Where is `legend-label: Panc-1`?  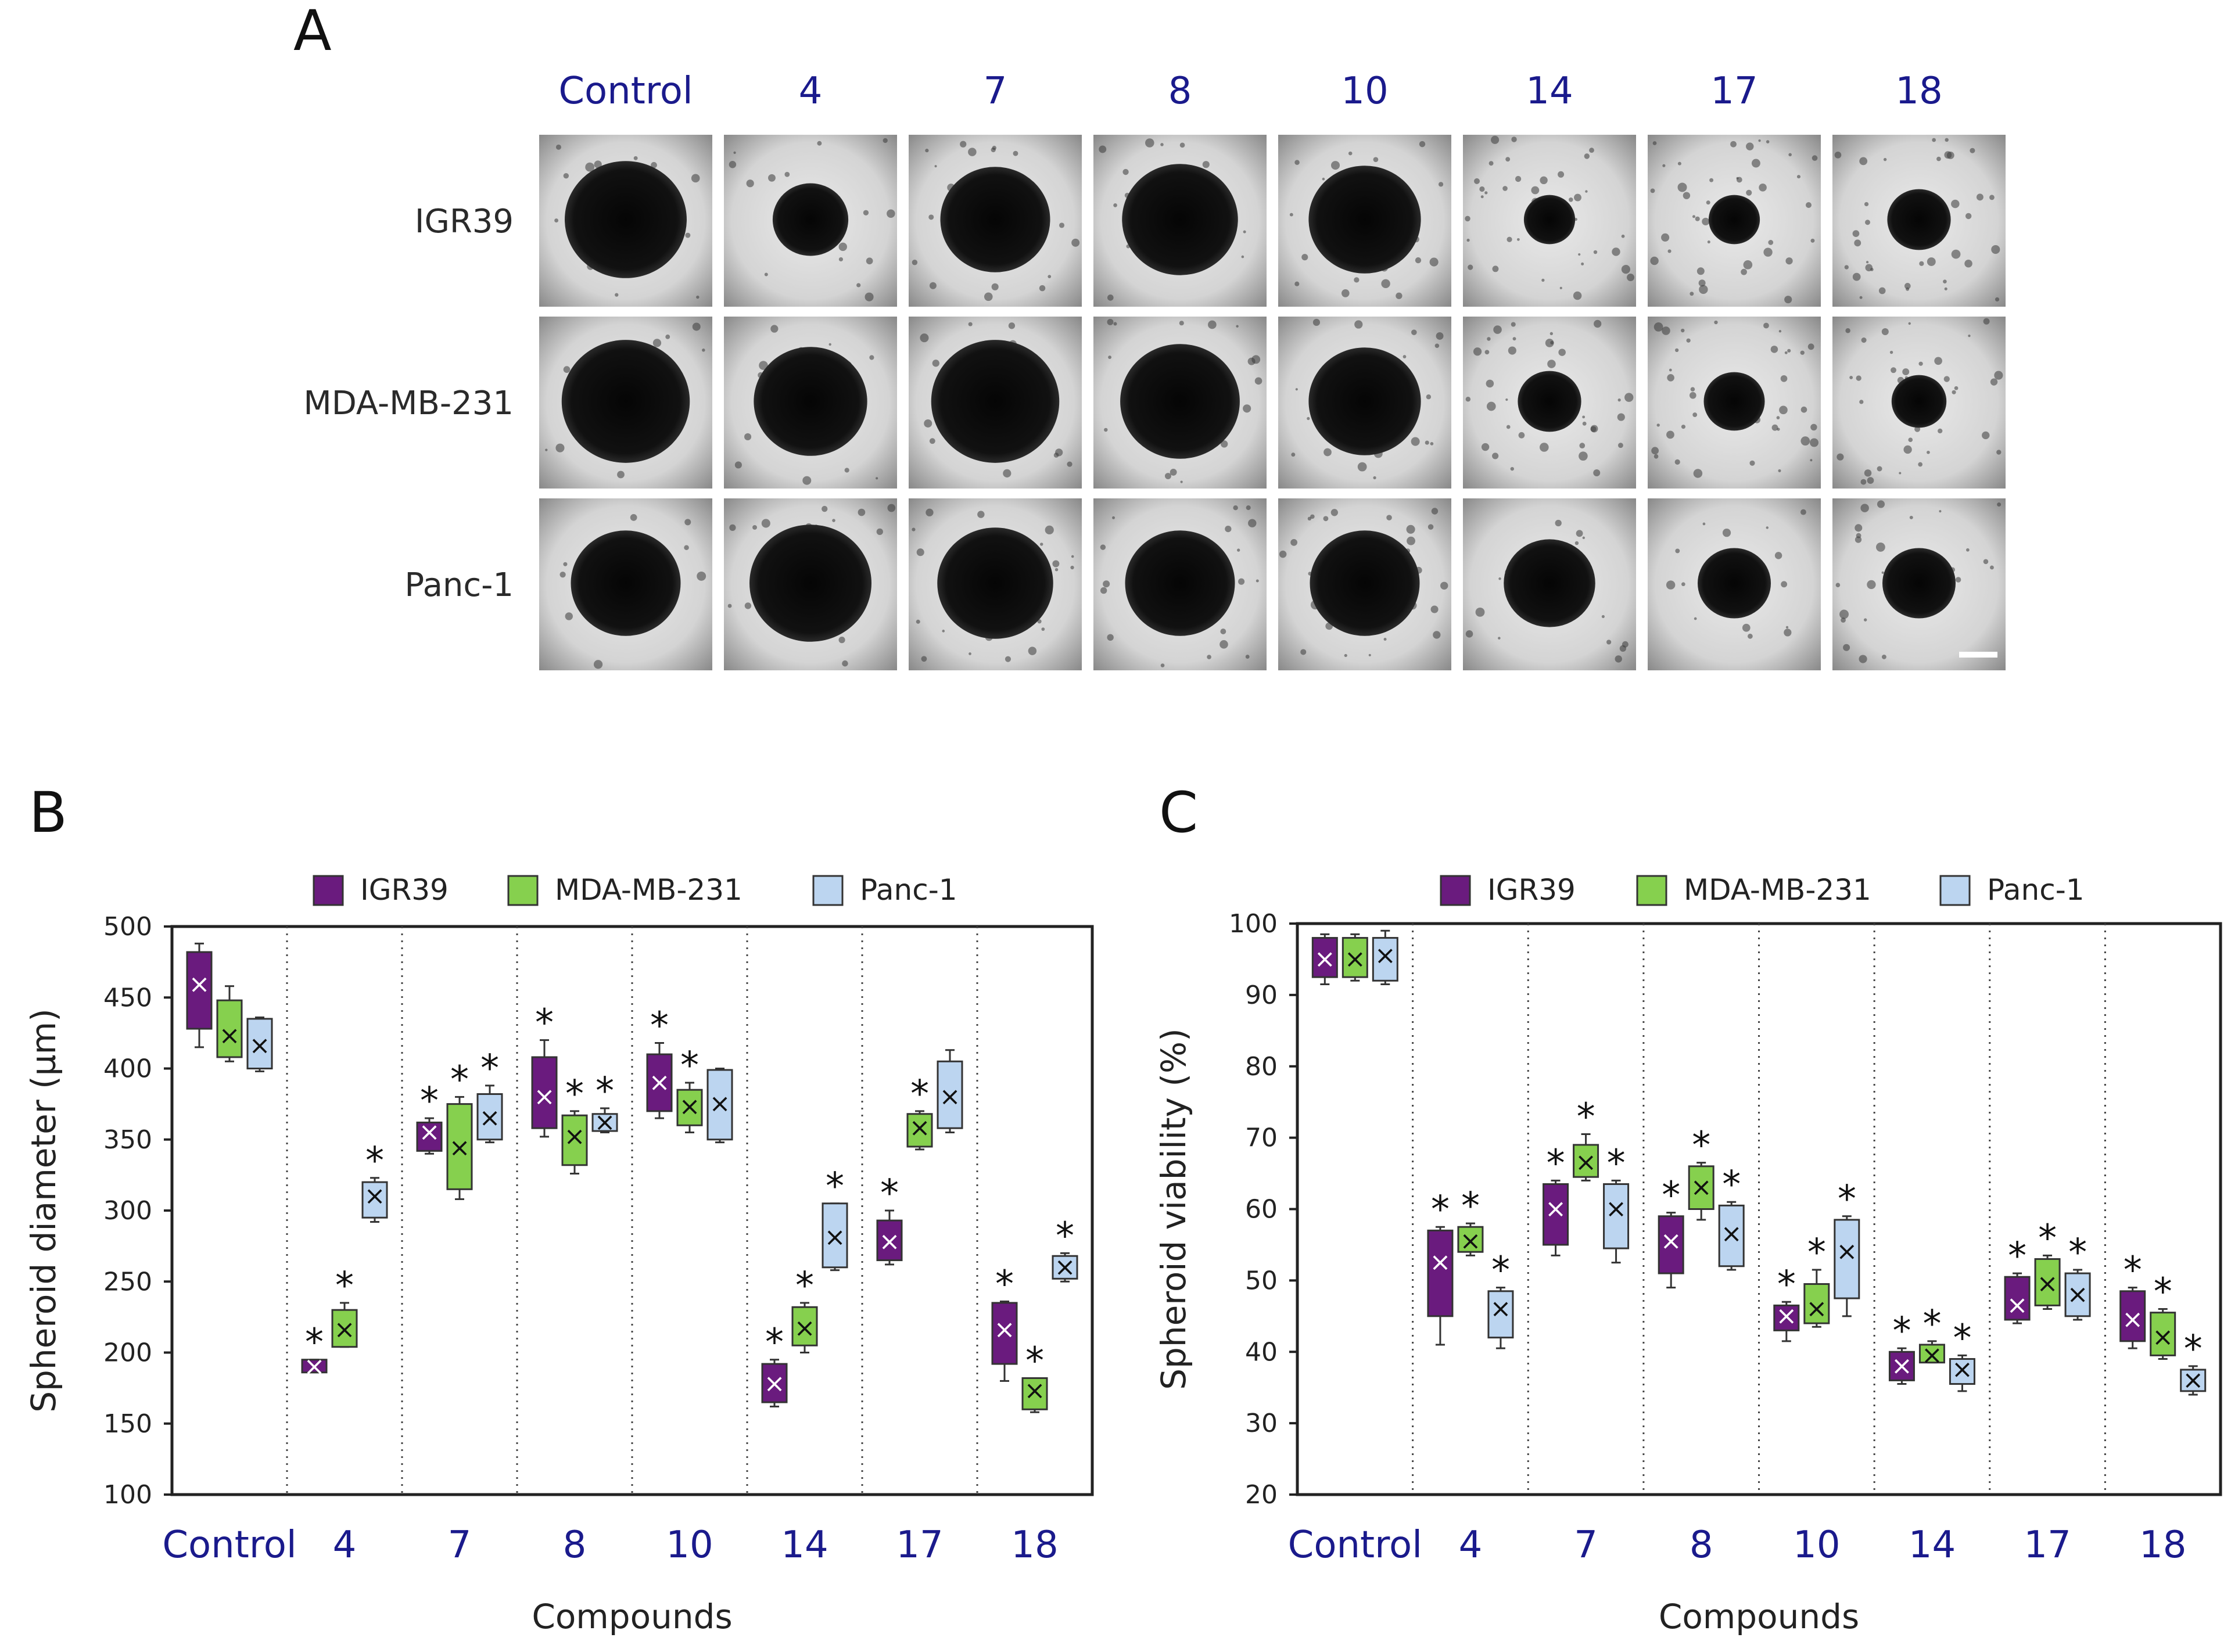
legend-label: Panc-1 is located at coordinates (2036, 890).